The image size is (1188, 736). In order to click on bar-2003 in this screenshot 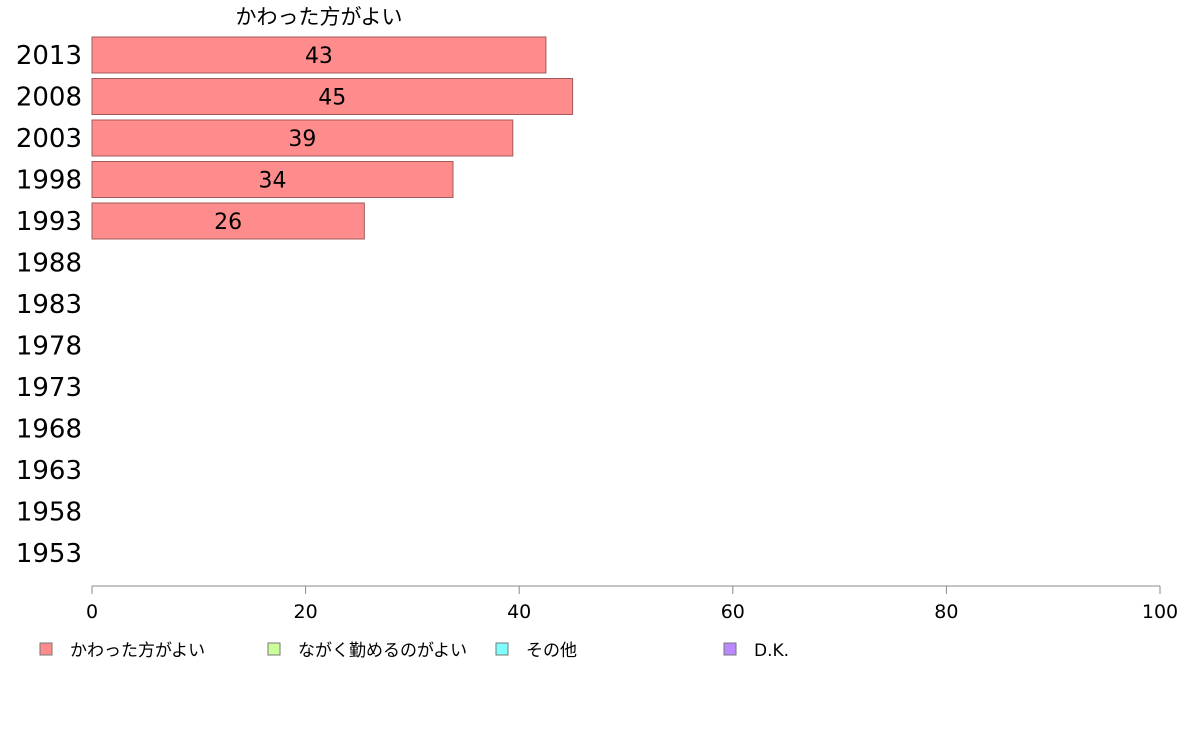, I will do `click(302, 138)`.